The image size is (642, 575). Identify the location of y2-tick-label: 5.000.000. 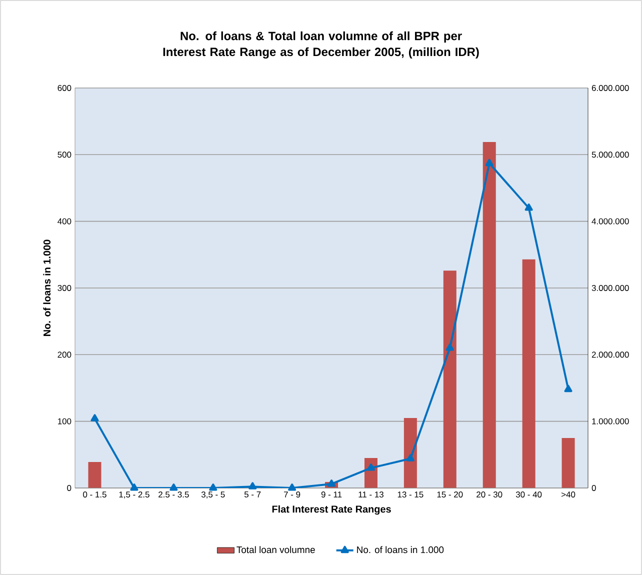
(610, 155).